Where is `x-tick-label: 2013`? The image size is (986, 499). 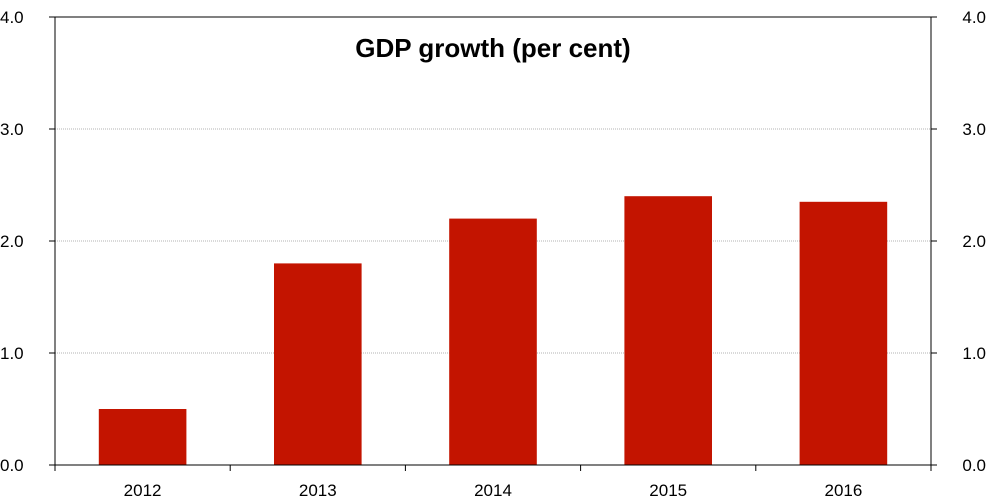 x-tick-label: 2013 is located at coordinates (318, 490).